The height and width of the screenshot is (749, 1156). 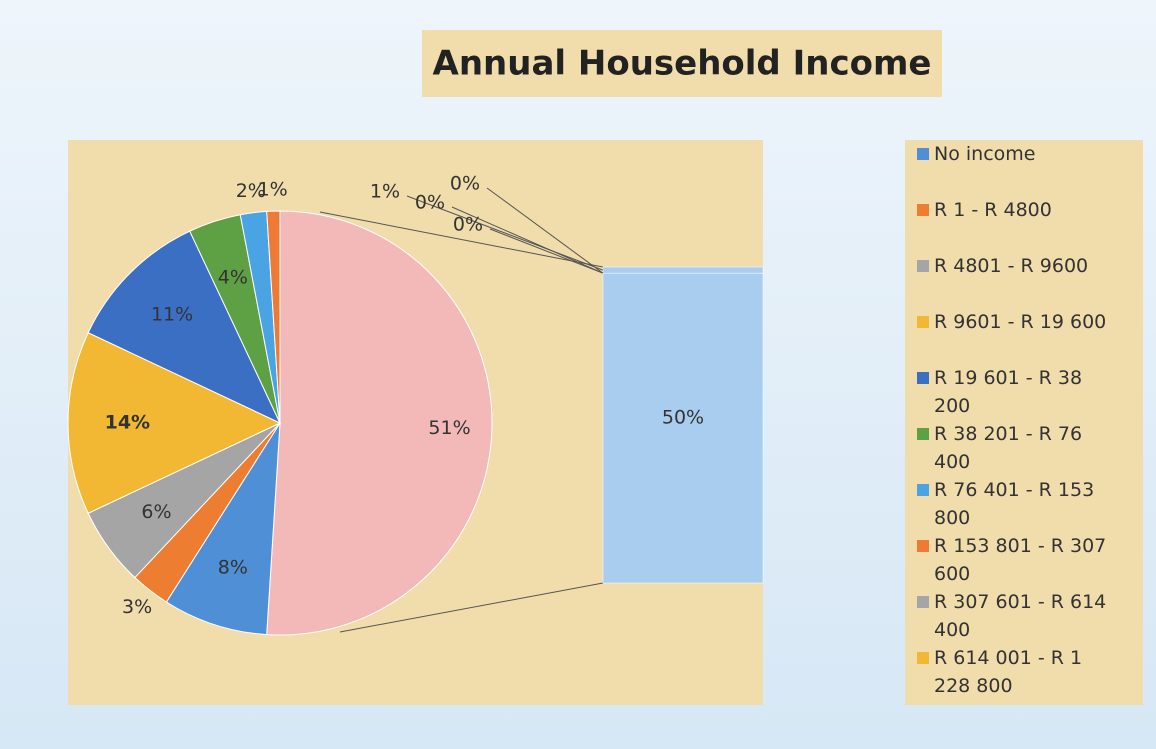 I want to click on chart-title: Annual Household Income, so click(x=682, y=64).